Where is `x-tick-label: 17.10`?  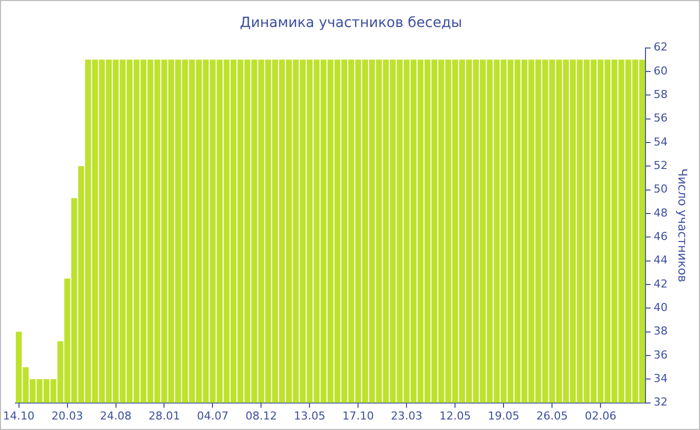
x-tick-label: 17.10 is located at coordinates (358, 415).